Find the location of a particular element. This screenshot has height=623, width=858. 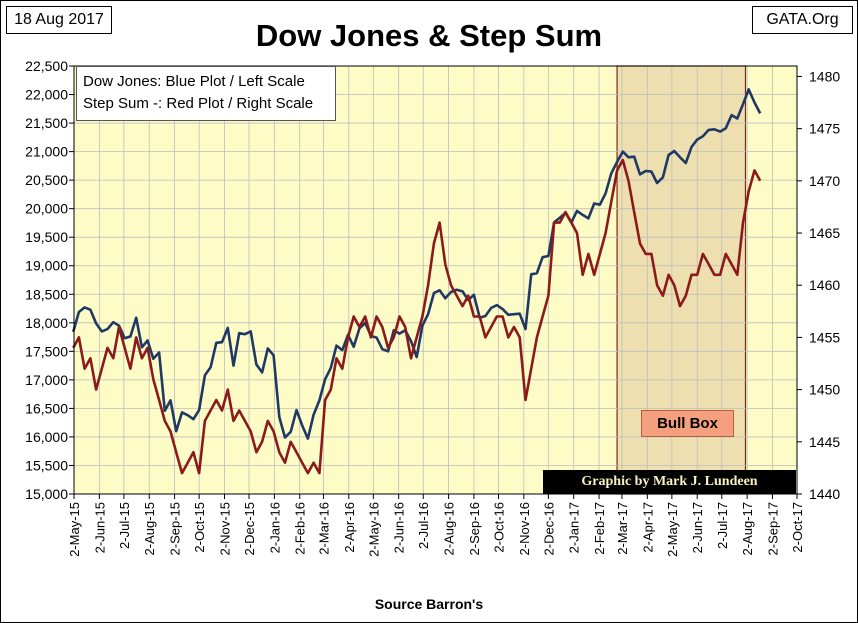

x-tick-label: 2-Apr-17 is located at coordinates (647, 527).